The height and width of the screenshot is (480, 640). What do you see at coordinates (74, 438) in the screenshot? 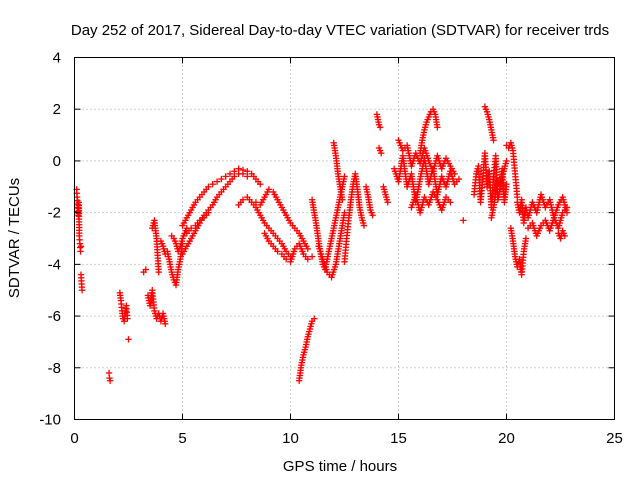
I see `x-tick-label: 0` at bounding box center [74, 438].